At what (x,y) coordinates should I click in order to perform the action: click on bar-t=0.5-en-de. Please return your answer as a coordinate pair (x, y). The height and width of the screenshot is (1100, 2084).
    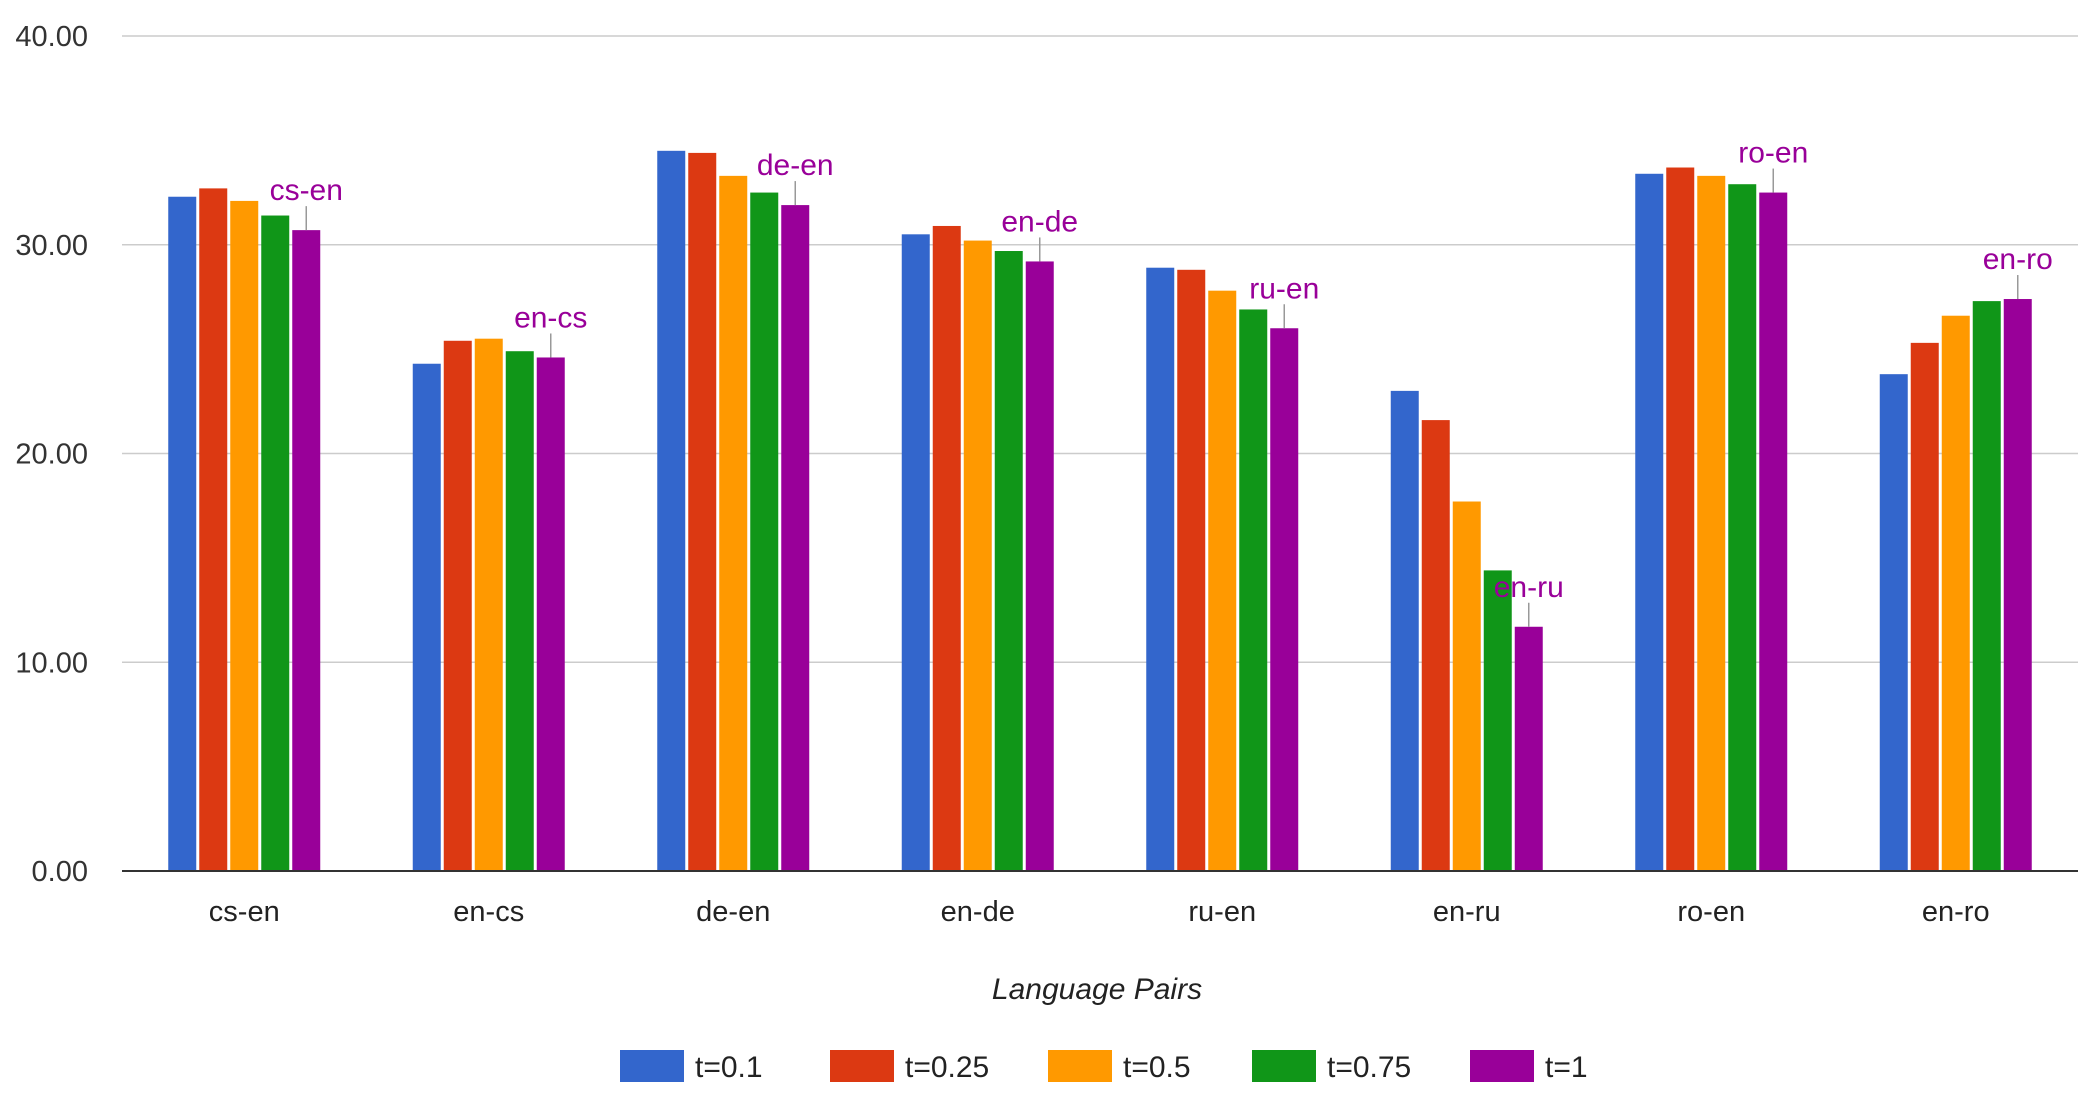
    Looking at the image, I should click on (977, 555).